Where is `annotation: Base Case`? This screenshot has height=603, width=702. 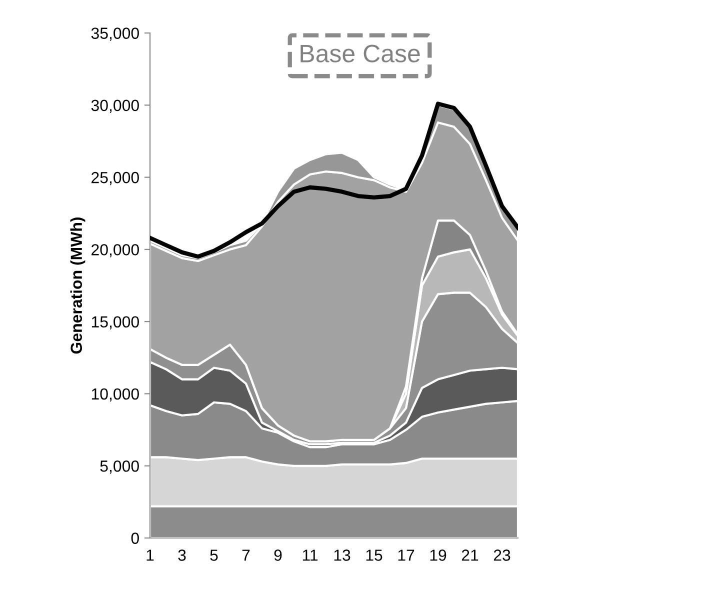 annotation: Base Case is located at coordinates (360, 53).